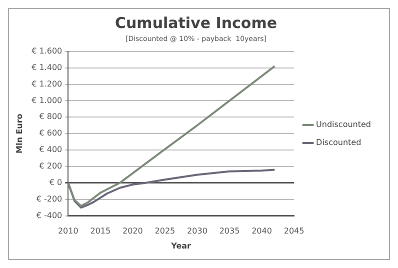 The height and width of the screenshot is (268, 398). What do you see at coordinates (196, 23) in the screenshot?
I see `chart-title: Cumulative Income` at bounding box center [196, 23].